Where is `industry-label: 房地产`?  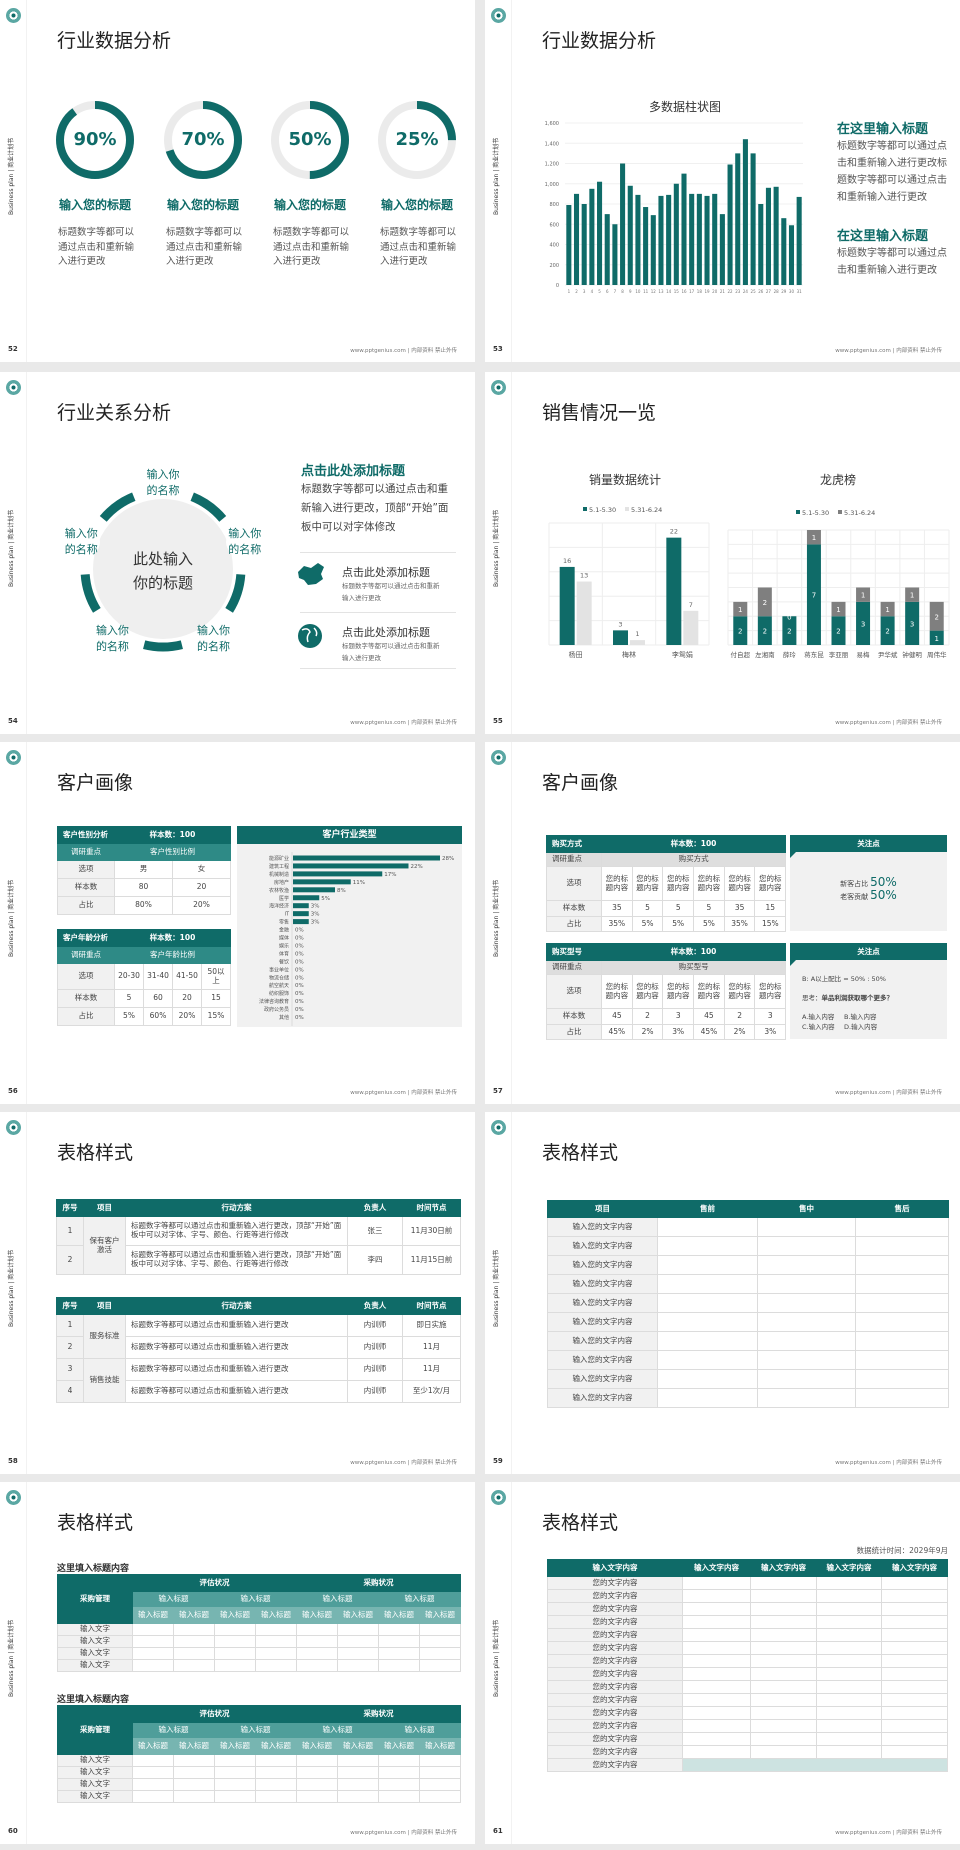
industry-label: 房地产 is located at coordinates (281, 882).